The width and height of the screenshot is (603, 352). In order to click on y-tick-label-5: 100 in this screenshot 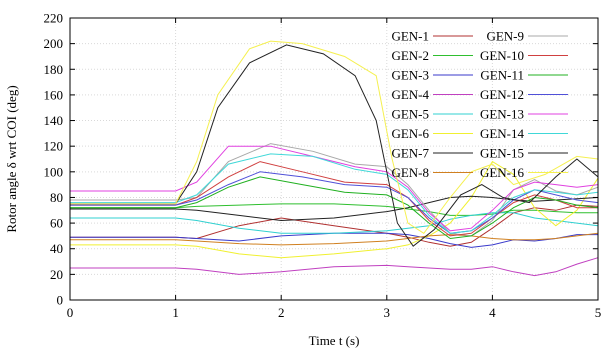, I will do `click(54, 171)`.